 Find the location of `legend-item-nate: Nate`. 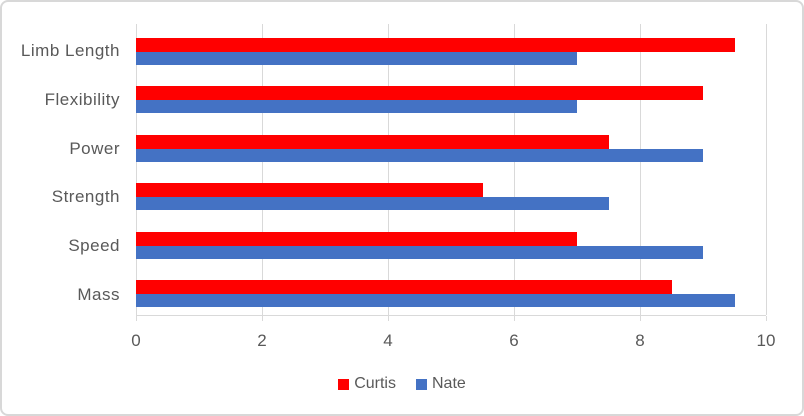

legend-item-nate: Nate is located at coordinates (440, 384).